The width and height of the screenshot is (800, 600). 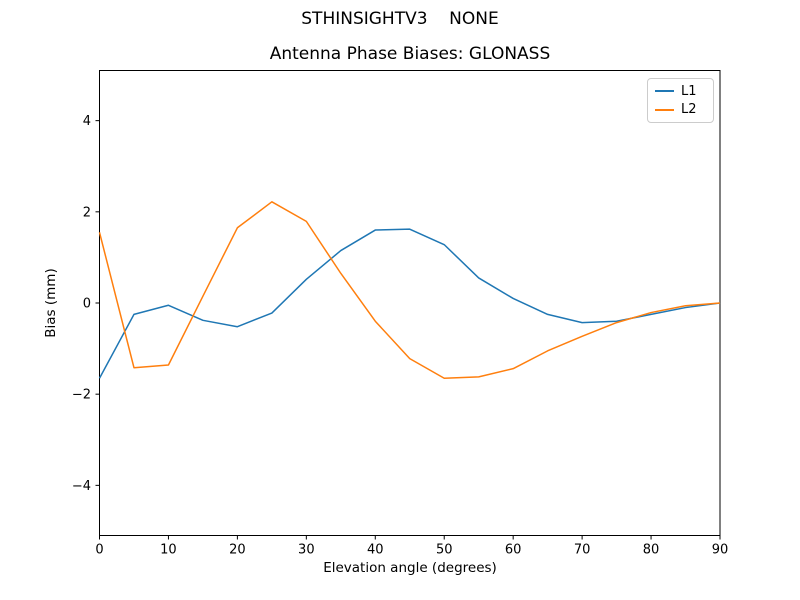 I want to click on legend: L1 L2, so click(x=680, y=100).